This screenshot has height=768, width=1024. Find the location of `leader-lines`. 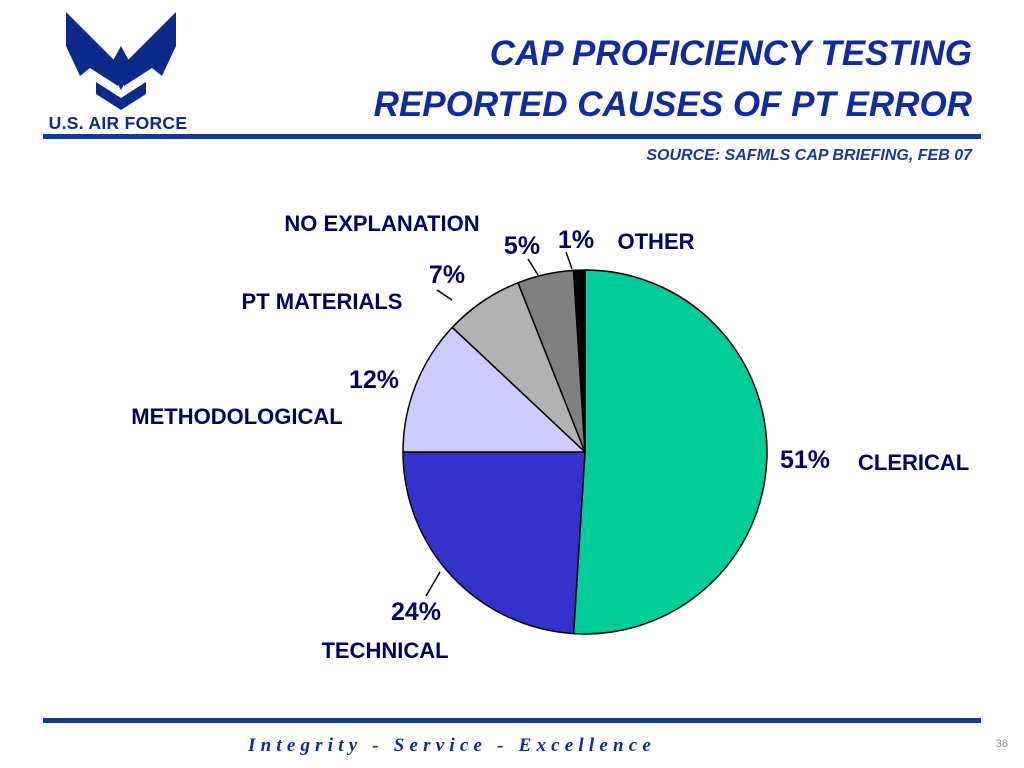

leader-lines is located at coordinates (499, 424).